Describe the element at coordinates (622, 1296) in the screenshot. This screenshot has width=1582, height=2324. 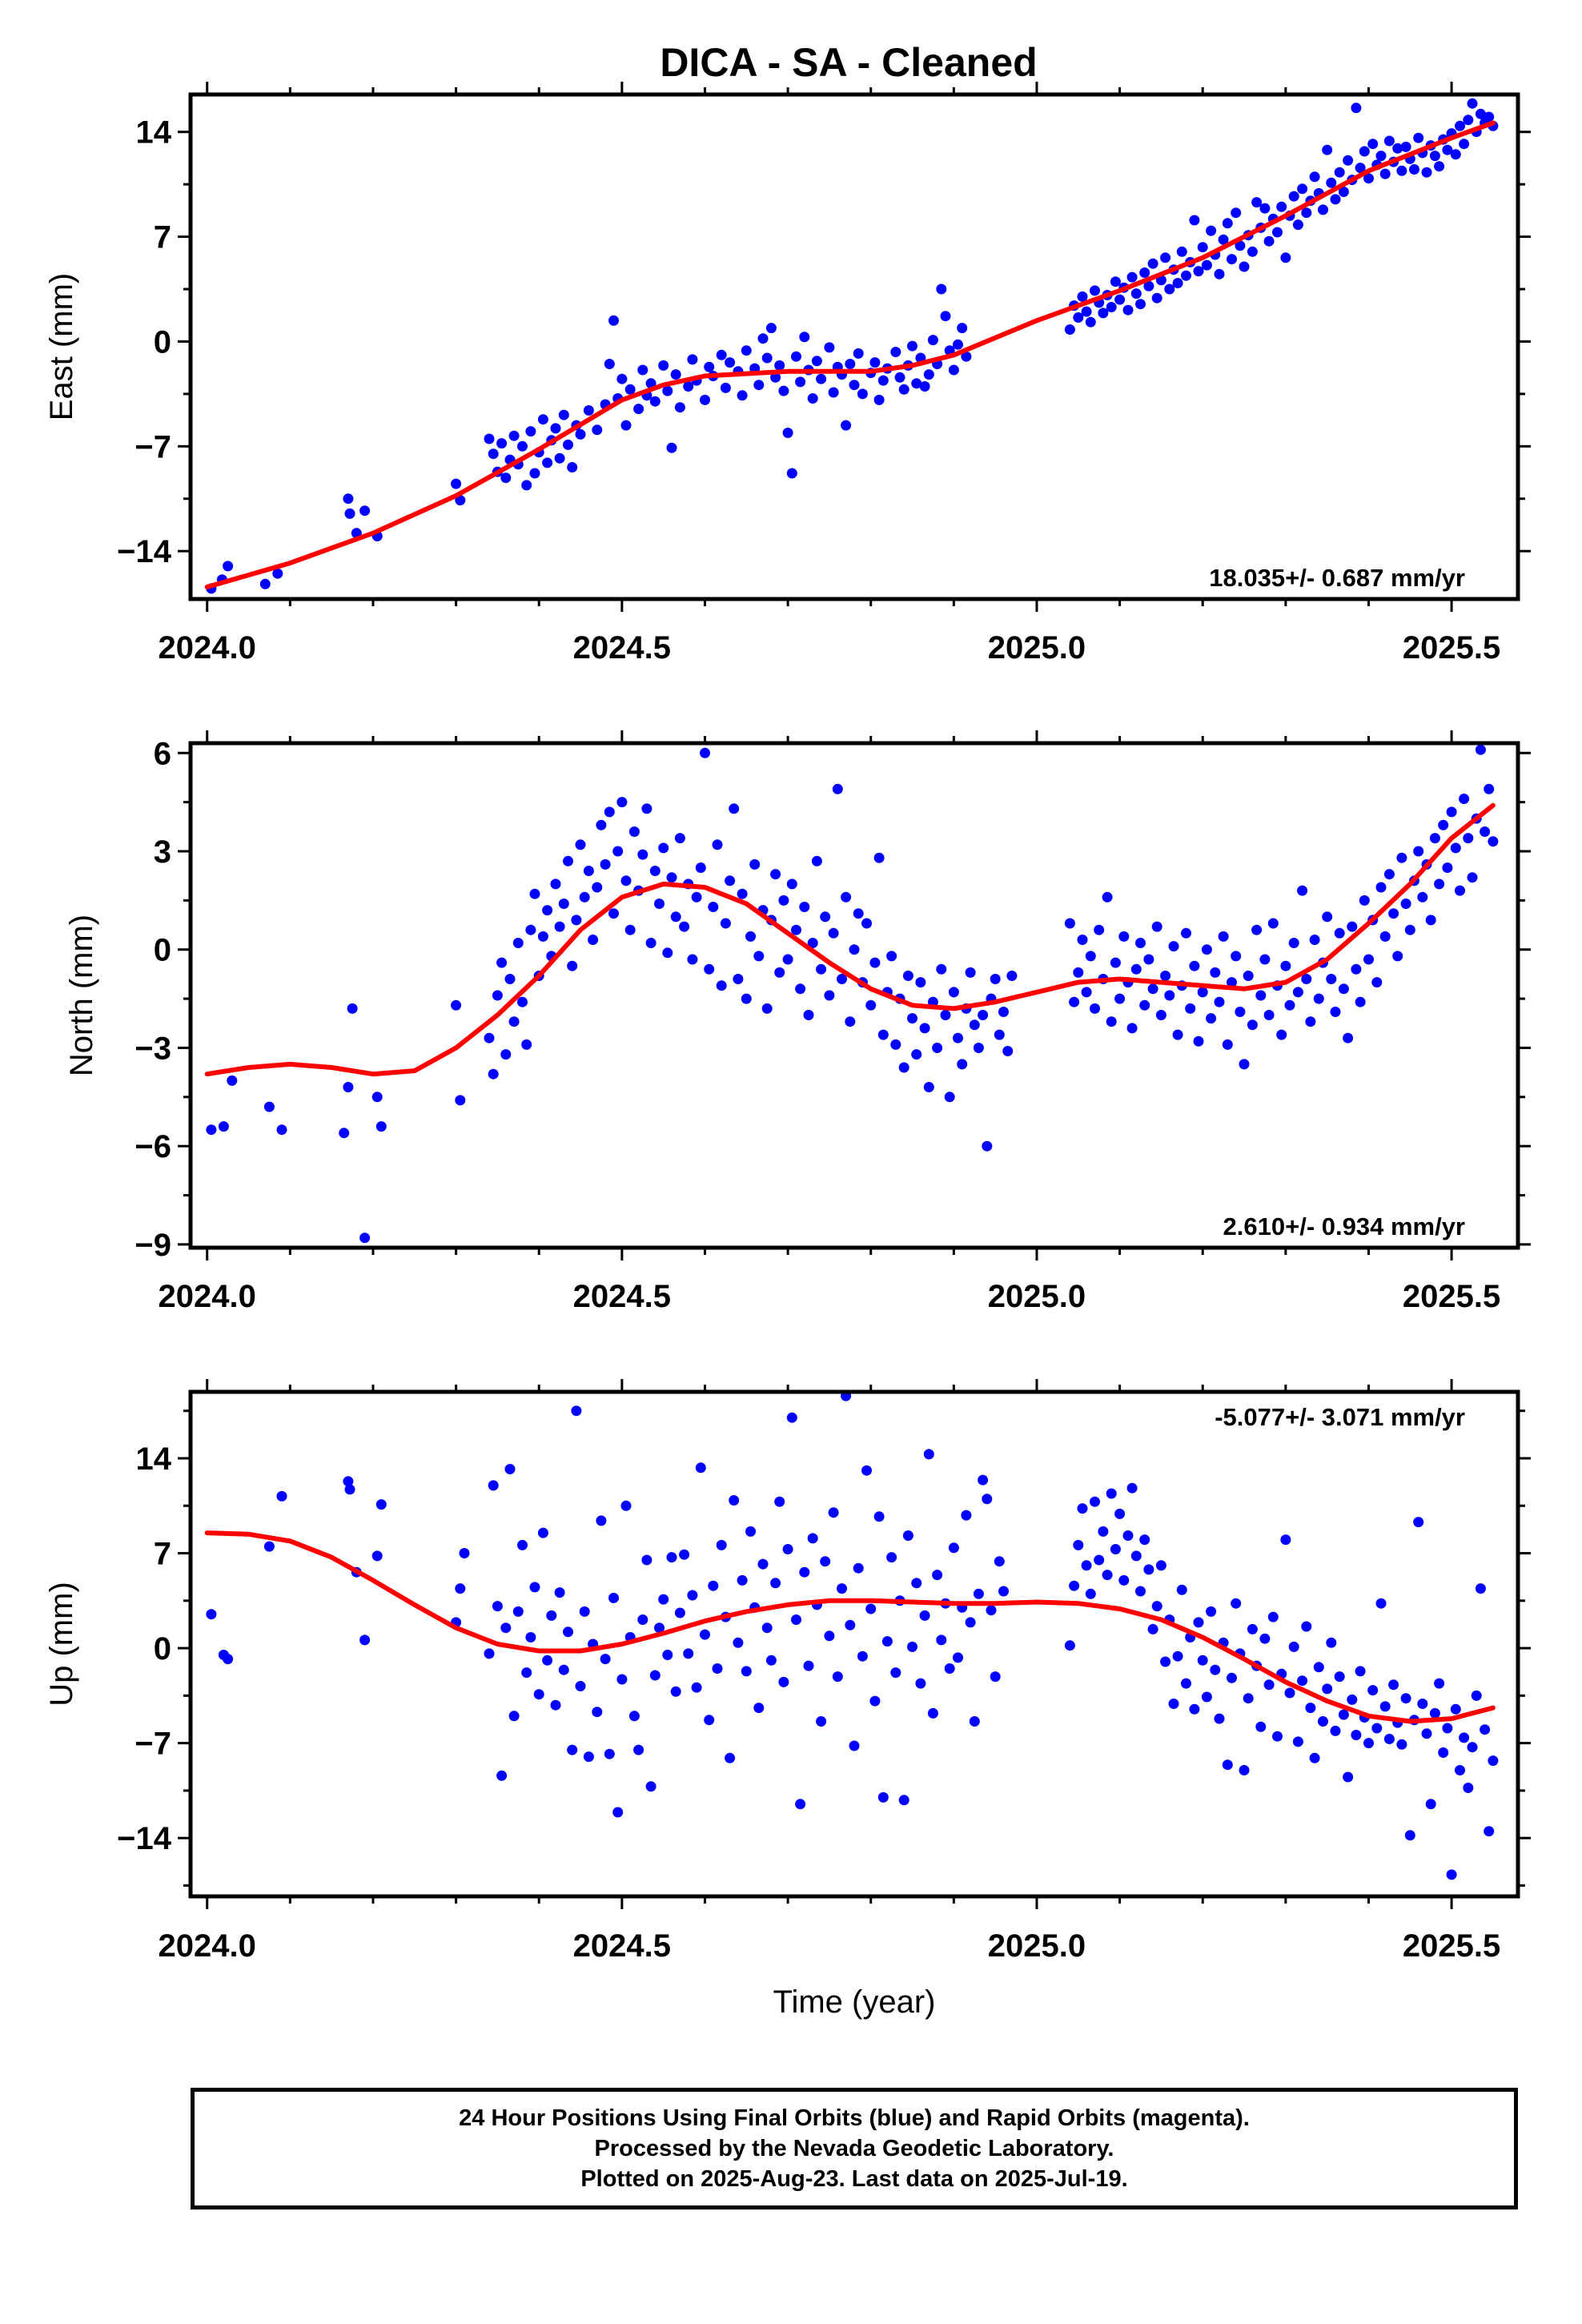
I see `x-tick-label: 2024.5` at that location.